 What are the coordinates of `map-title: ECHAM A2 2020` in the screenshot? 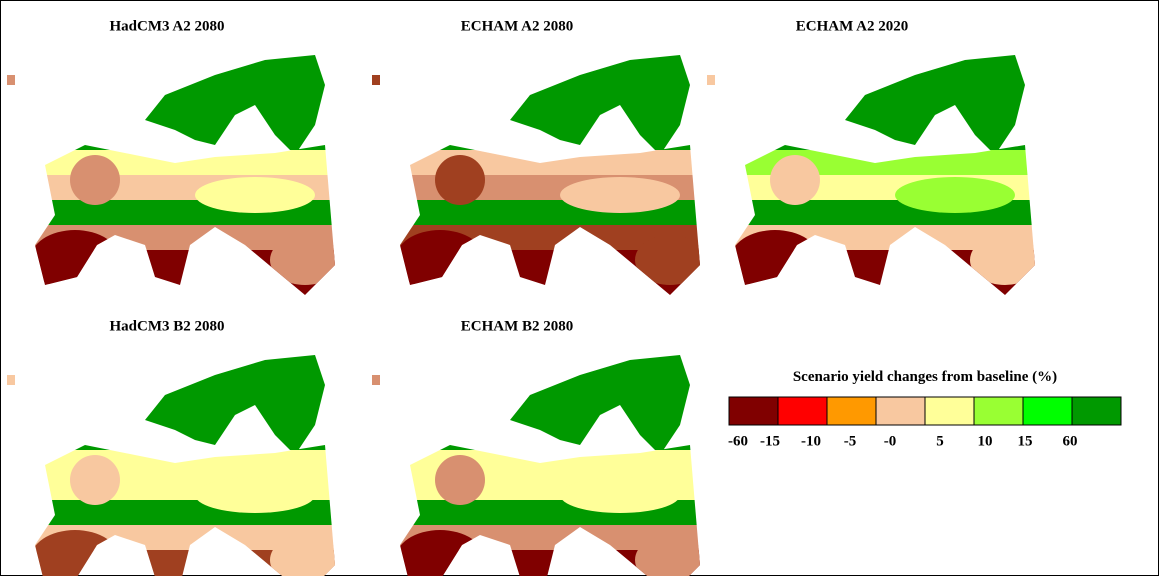 It's located at (852, 26).